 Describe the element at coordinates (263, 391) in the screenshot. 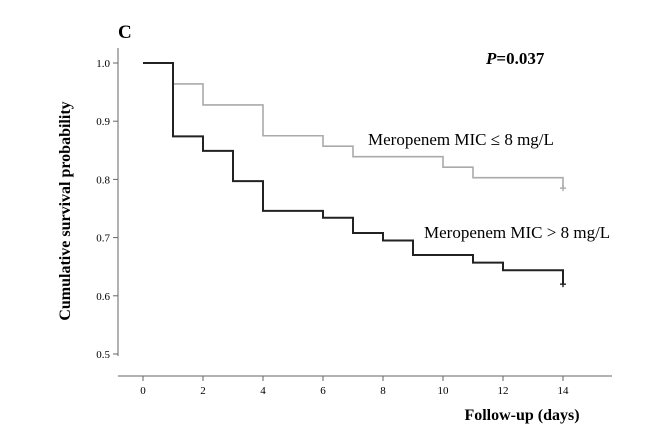

I see `x-tick-label: 4` at that location.